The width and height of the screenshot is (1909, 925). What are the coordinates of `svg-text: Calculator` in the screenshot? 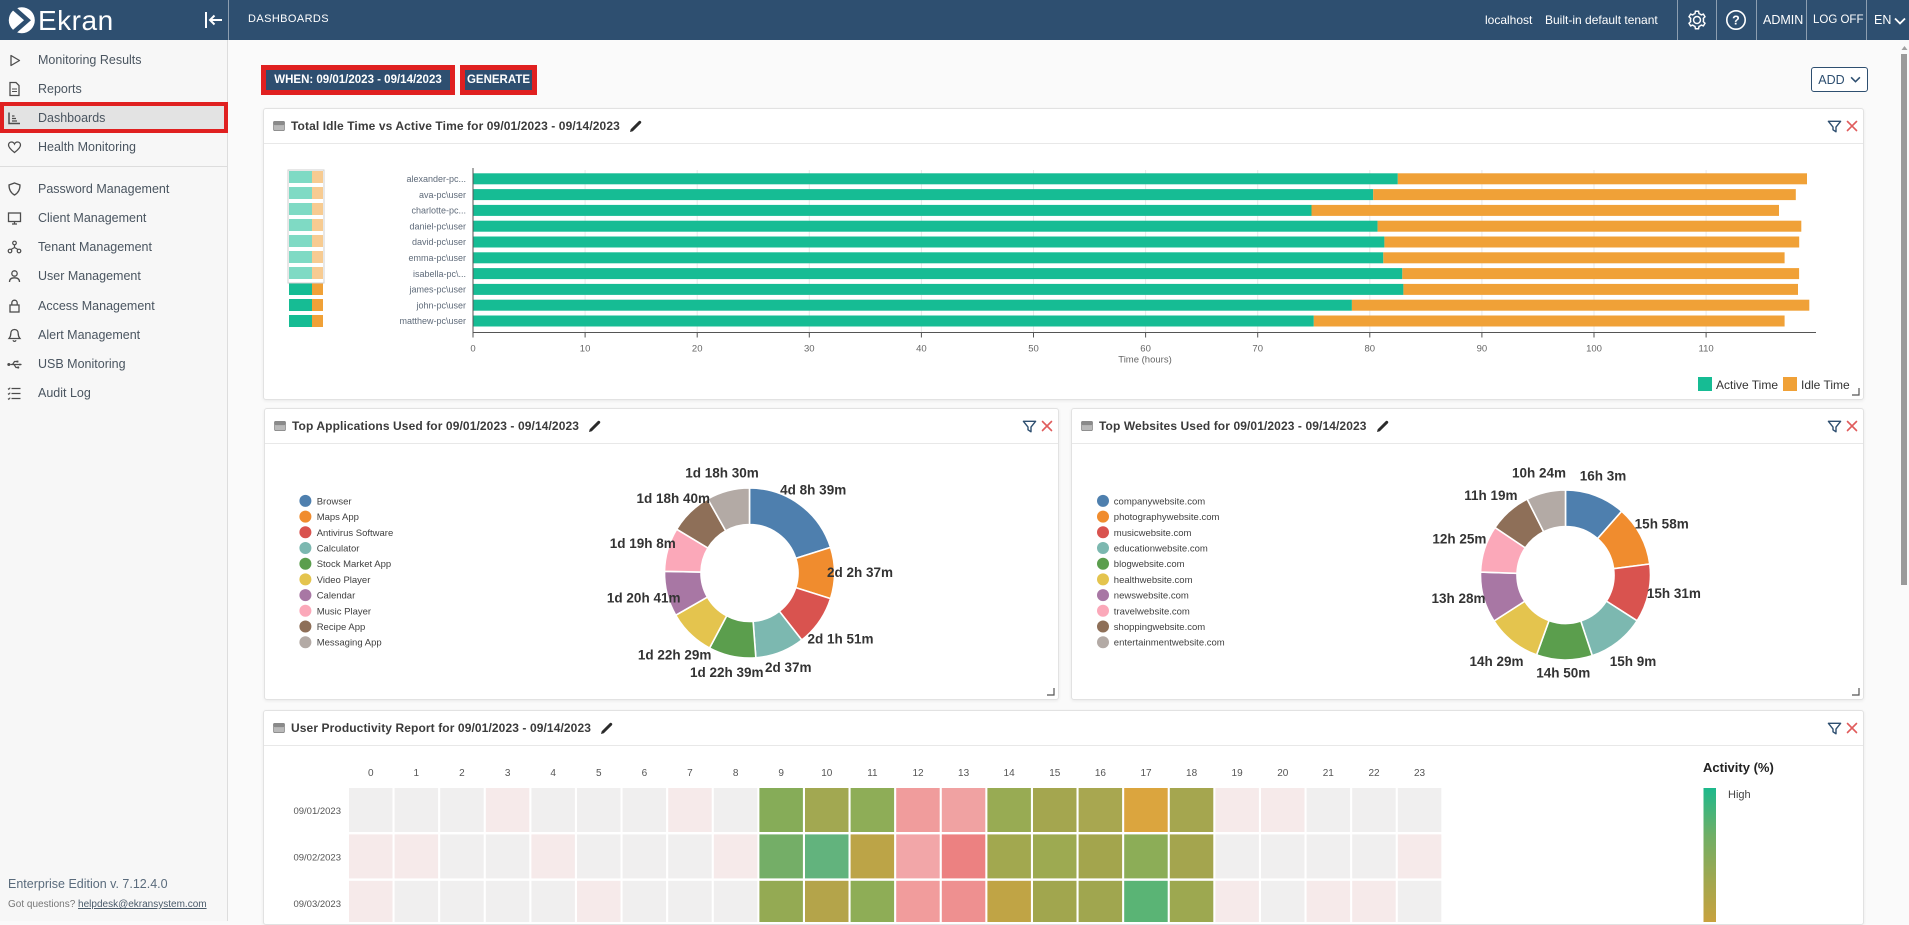 It's located at (338, 549).